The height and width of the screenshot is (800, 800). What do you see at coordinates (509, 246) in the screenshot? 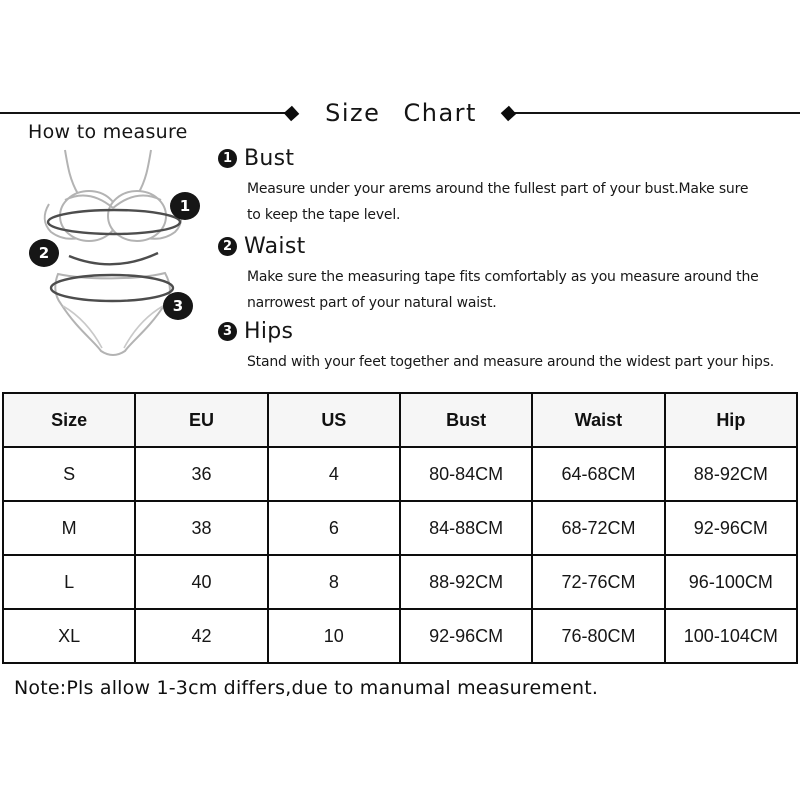
I see `instruction-waist-heading: 2 Waist` at bounding box center [509, 246].